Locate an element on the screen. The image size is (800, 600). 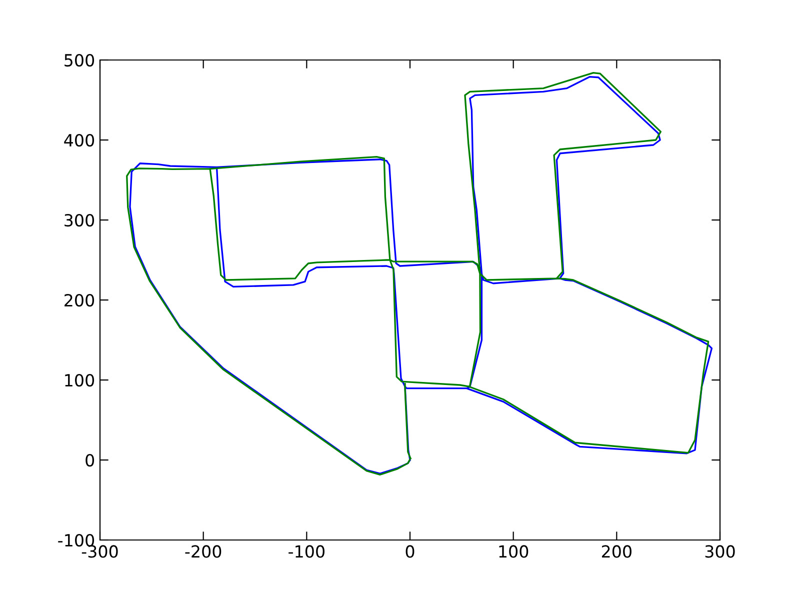
x-tick-label: 100 is located at coordinates (513, 551).